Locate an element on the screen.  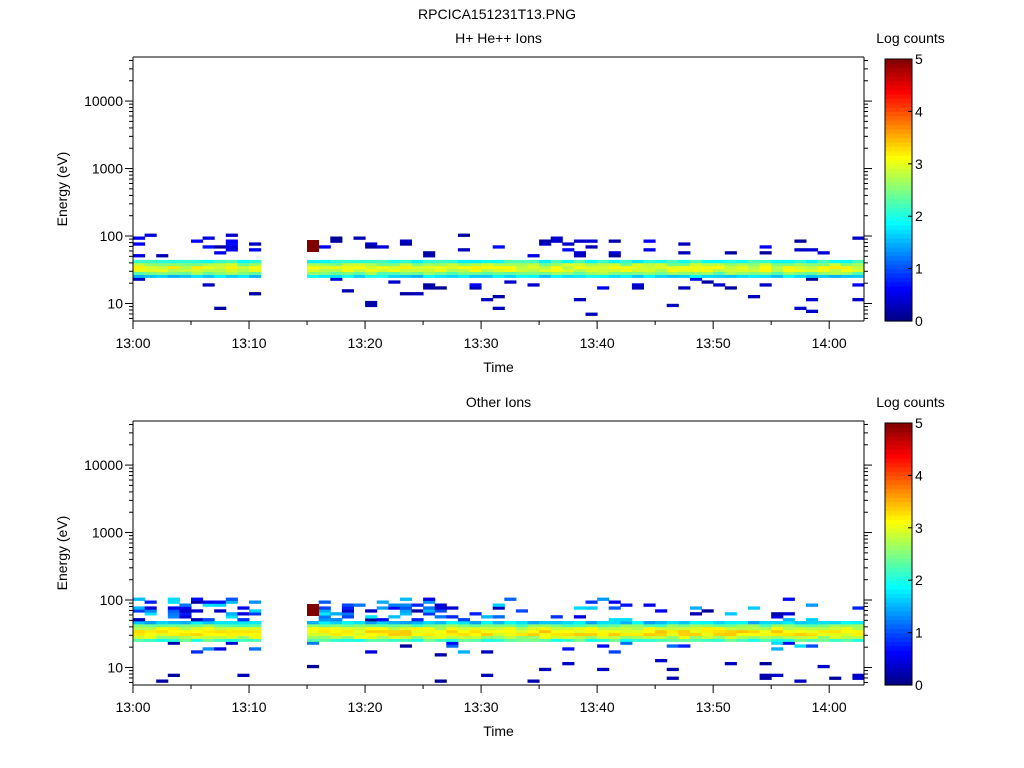
y-tick-label: 1000 is located at coordinates (107, 169).